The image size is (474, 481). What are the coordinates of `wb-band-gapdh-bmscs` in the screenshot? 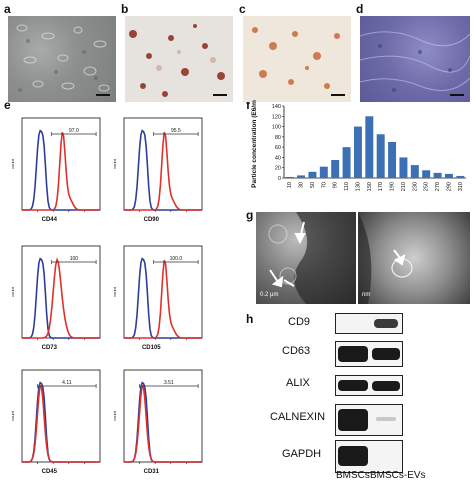 It's located at (353, 456).